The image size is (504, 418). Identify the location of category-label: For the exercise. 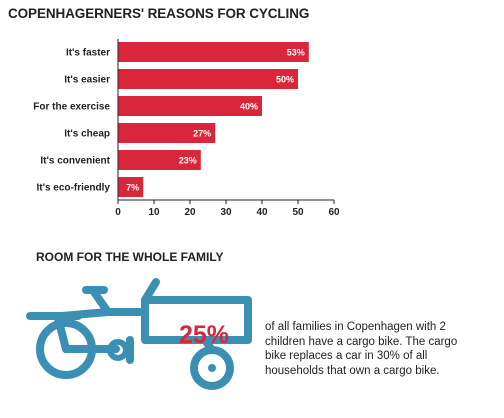
(71, 107).